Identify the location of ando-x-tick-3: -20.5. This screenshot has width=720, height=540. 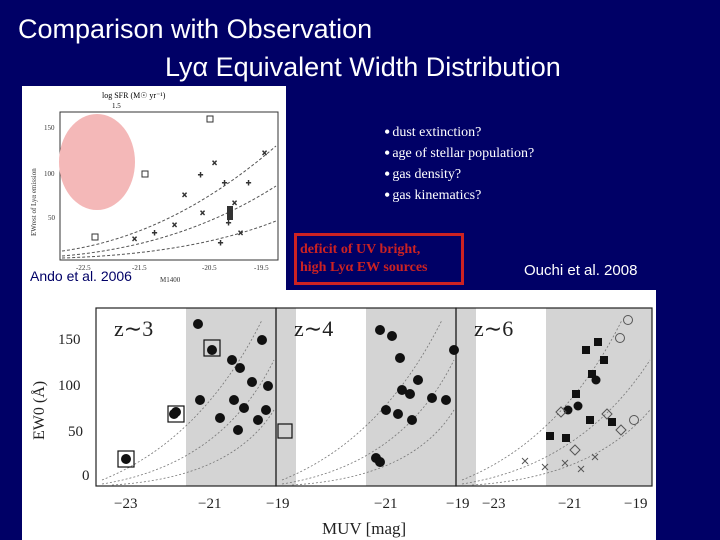
(209, 268).